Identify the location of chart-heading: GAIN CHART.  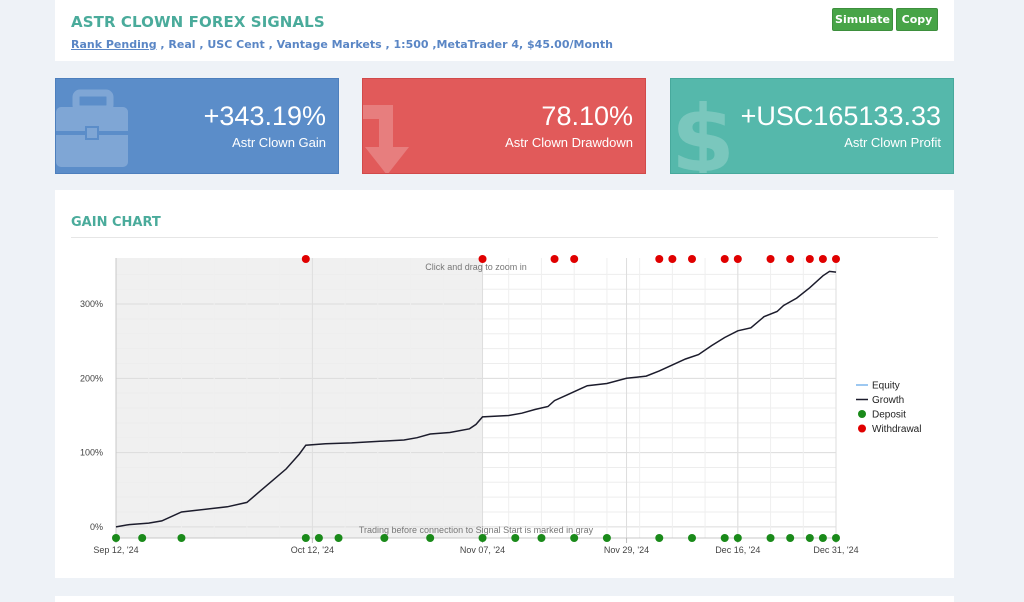
(116, 222).